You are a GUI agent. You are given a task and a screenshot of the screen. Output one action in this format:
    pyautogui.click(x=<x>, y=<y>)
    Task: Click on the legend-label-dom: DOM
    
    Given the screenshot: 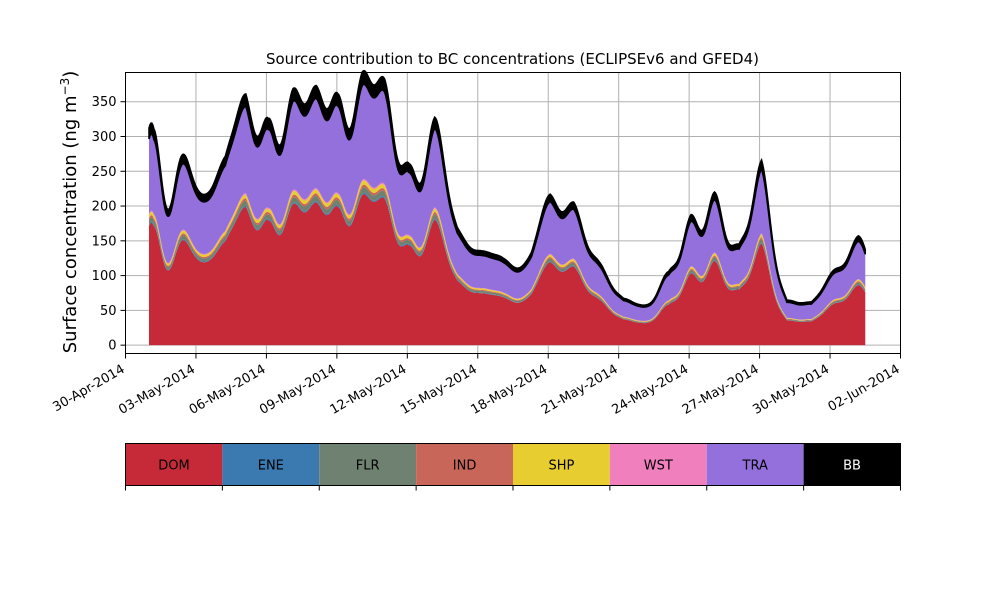 What is the action you would take?
    pyautogui.click(x=173, y=466)
    